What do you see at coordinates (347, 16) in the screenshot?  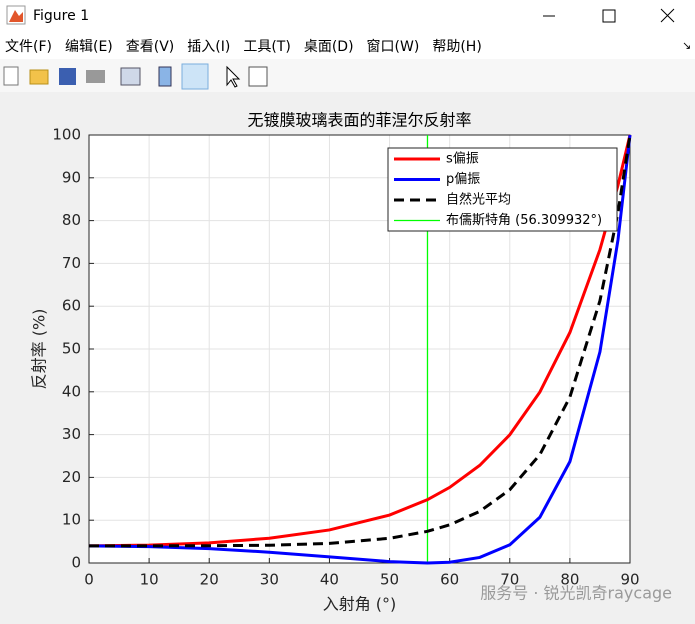 I see `title-bar` at bounding box center [347, 16].